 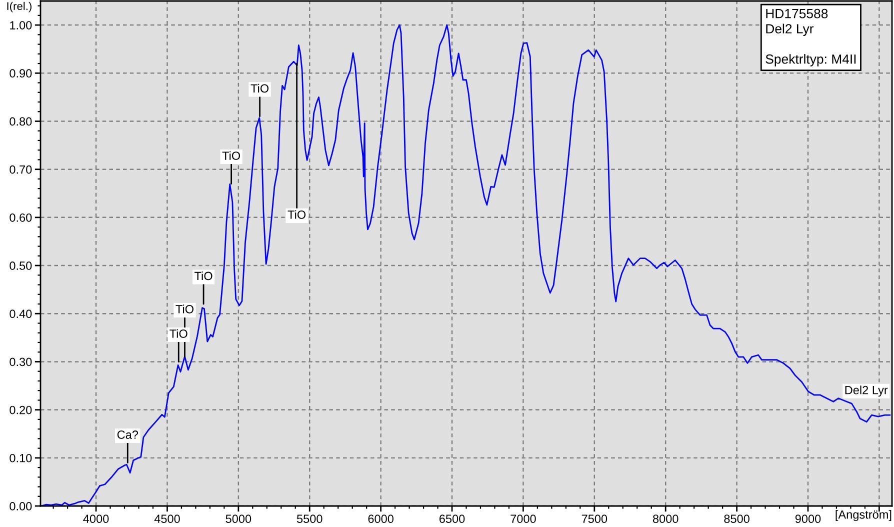 What do you see at coordinates (665, 519) in the screenshot?
I see `x-tick-label: 8000` at bounding box center [665, 519].